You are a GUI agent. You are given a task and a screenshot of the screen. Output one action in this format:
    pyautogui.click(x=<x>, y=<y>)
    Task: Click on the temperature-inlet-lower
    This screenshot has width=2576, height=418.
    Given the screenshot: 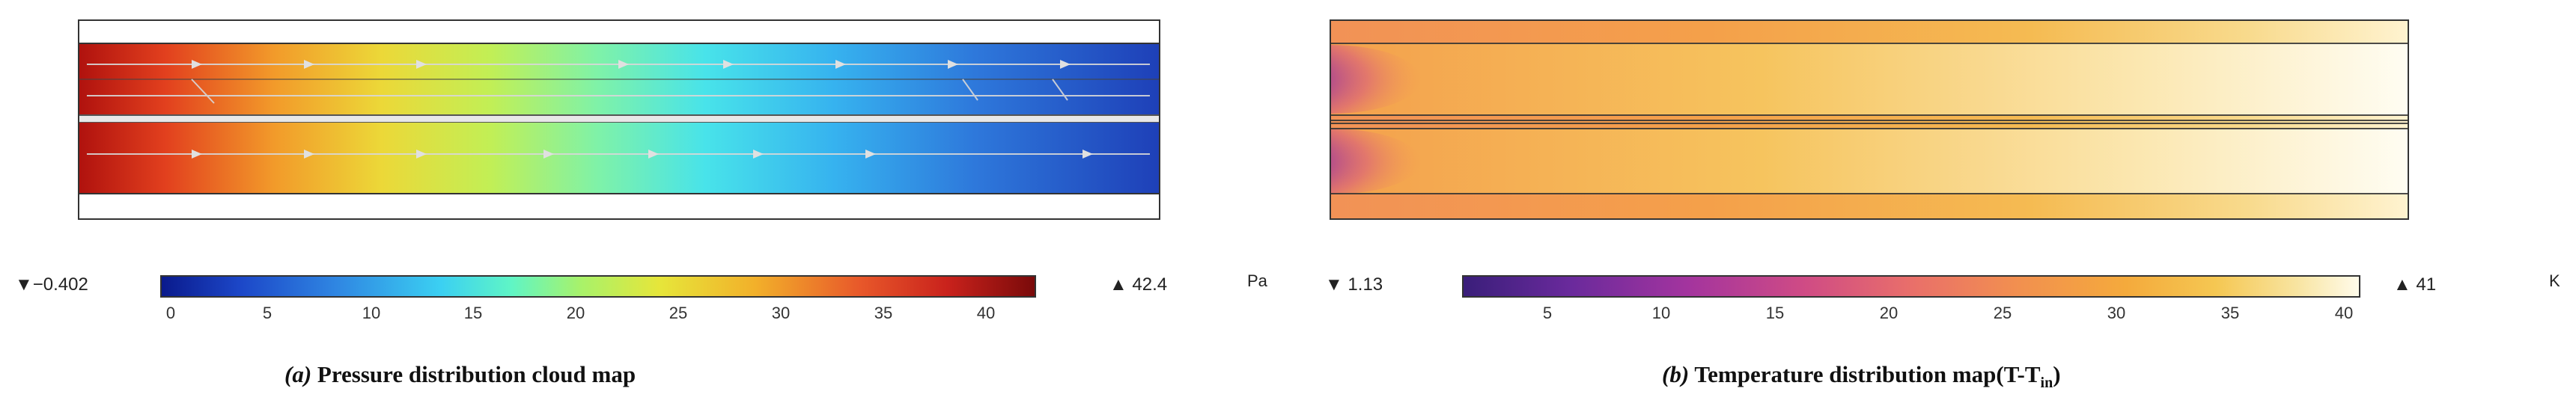 What is the action you would take?
    pyautogui.click(x=1376, y=161)
    